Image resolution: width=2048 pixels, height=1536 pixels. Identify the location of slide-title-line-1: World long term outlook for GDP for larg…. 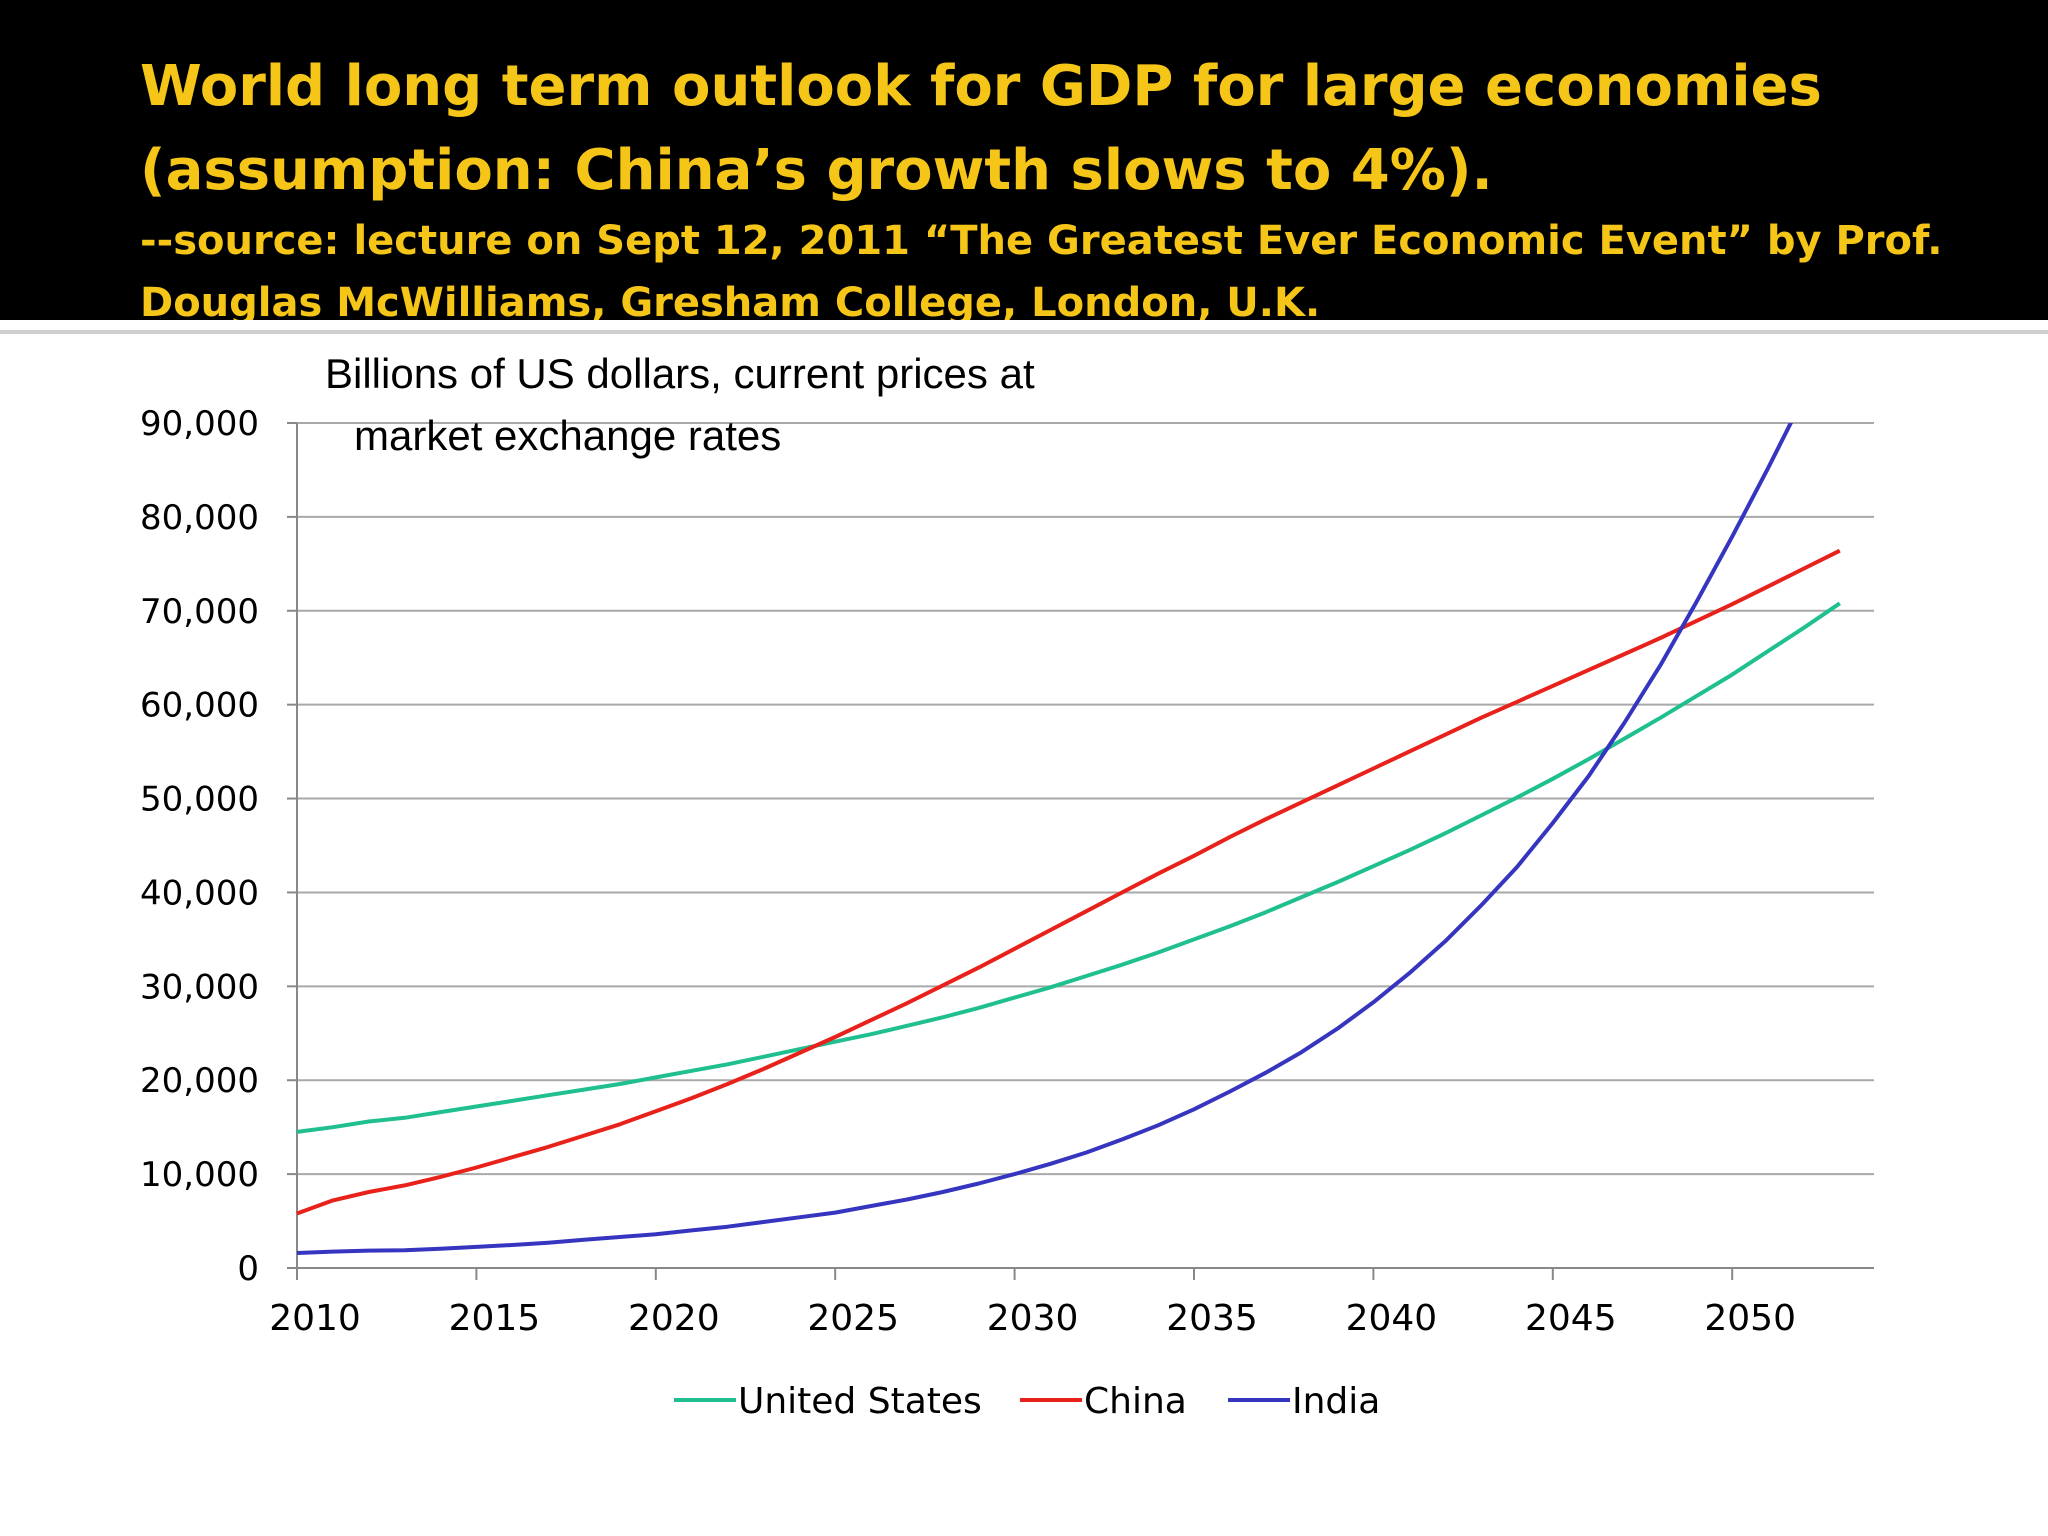
(981, 86).